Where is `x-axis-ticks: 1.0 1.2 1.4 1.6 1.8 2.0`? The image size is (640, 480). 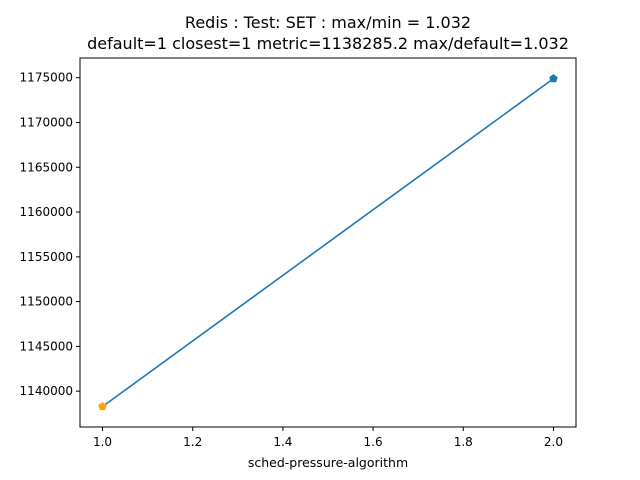
x-axis-ticks: 1.0 1.2 1.4 1.6 1.8 2.0 is located at coordinates (328, 438).